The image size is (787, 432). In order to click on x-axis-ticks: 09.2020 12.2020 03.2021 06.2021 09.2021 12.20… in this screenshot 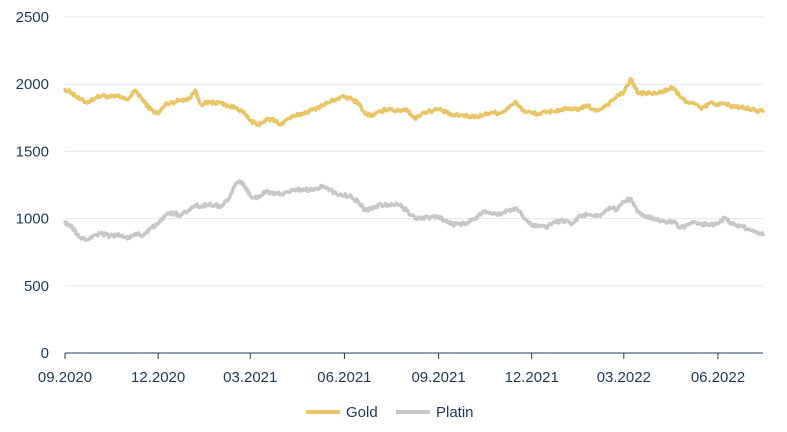, I will do `click(391, 369)`.